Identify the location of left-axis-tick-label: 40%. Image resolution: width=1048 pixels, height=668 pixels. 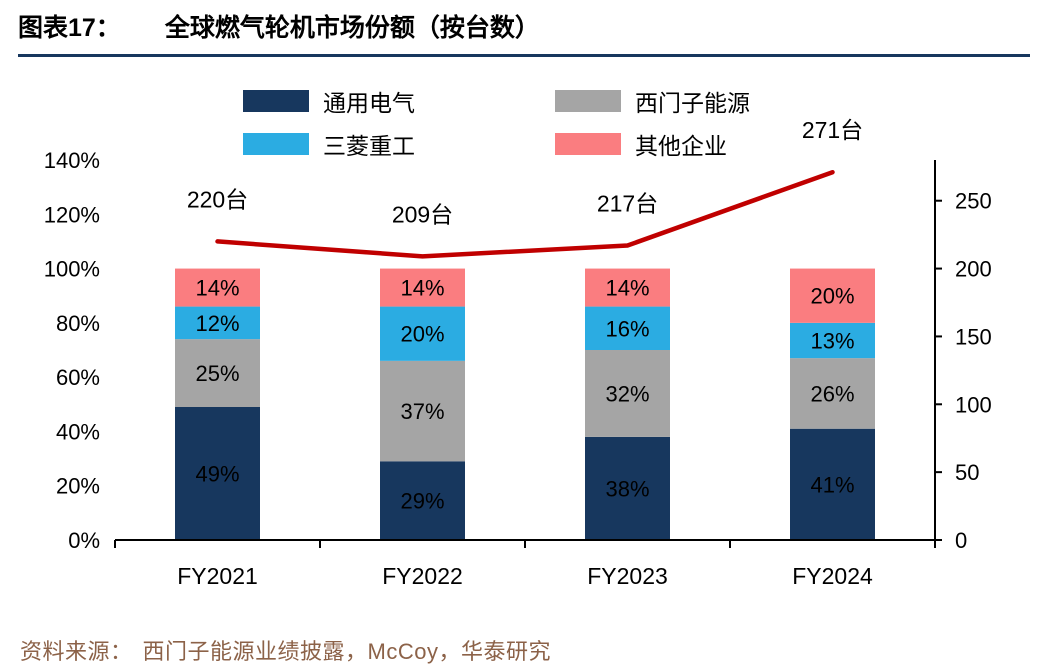
(78, 431).